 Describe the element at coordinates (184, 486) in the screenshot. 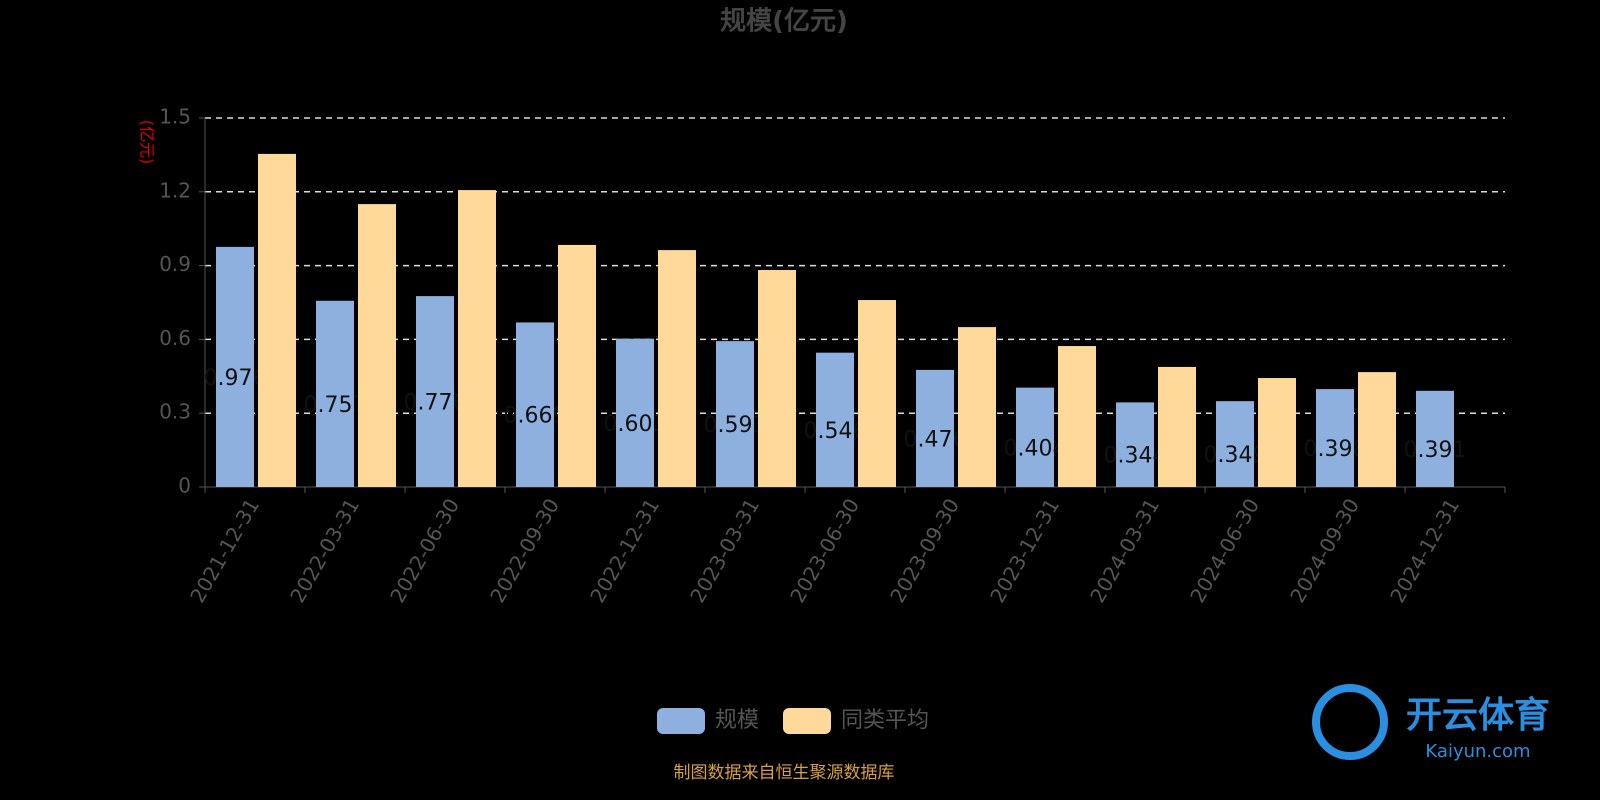

I see `y-tick-label: 0` at that location.